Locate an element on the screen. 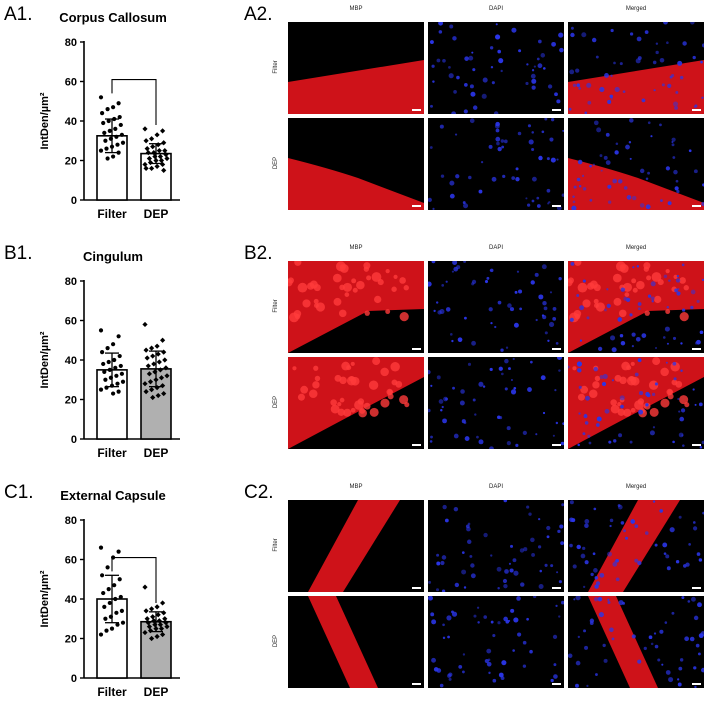 The image size is (714, 713). micrograph-filter-dapi is located at coordinates (496, 68).